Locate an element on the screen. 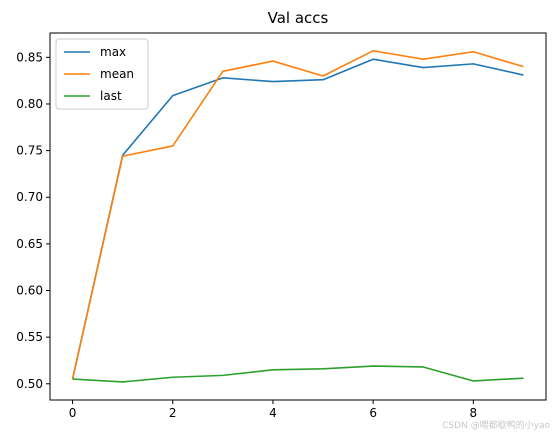 Image resolution: width=556 pixels, height=435 pixels. series-line-last is located at coordinates (298, 374).